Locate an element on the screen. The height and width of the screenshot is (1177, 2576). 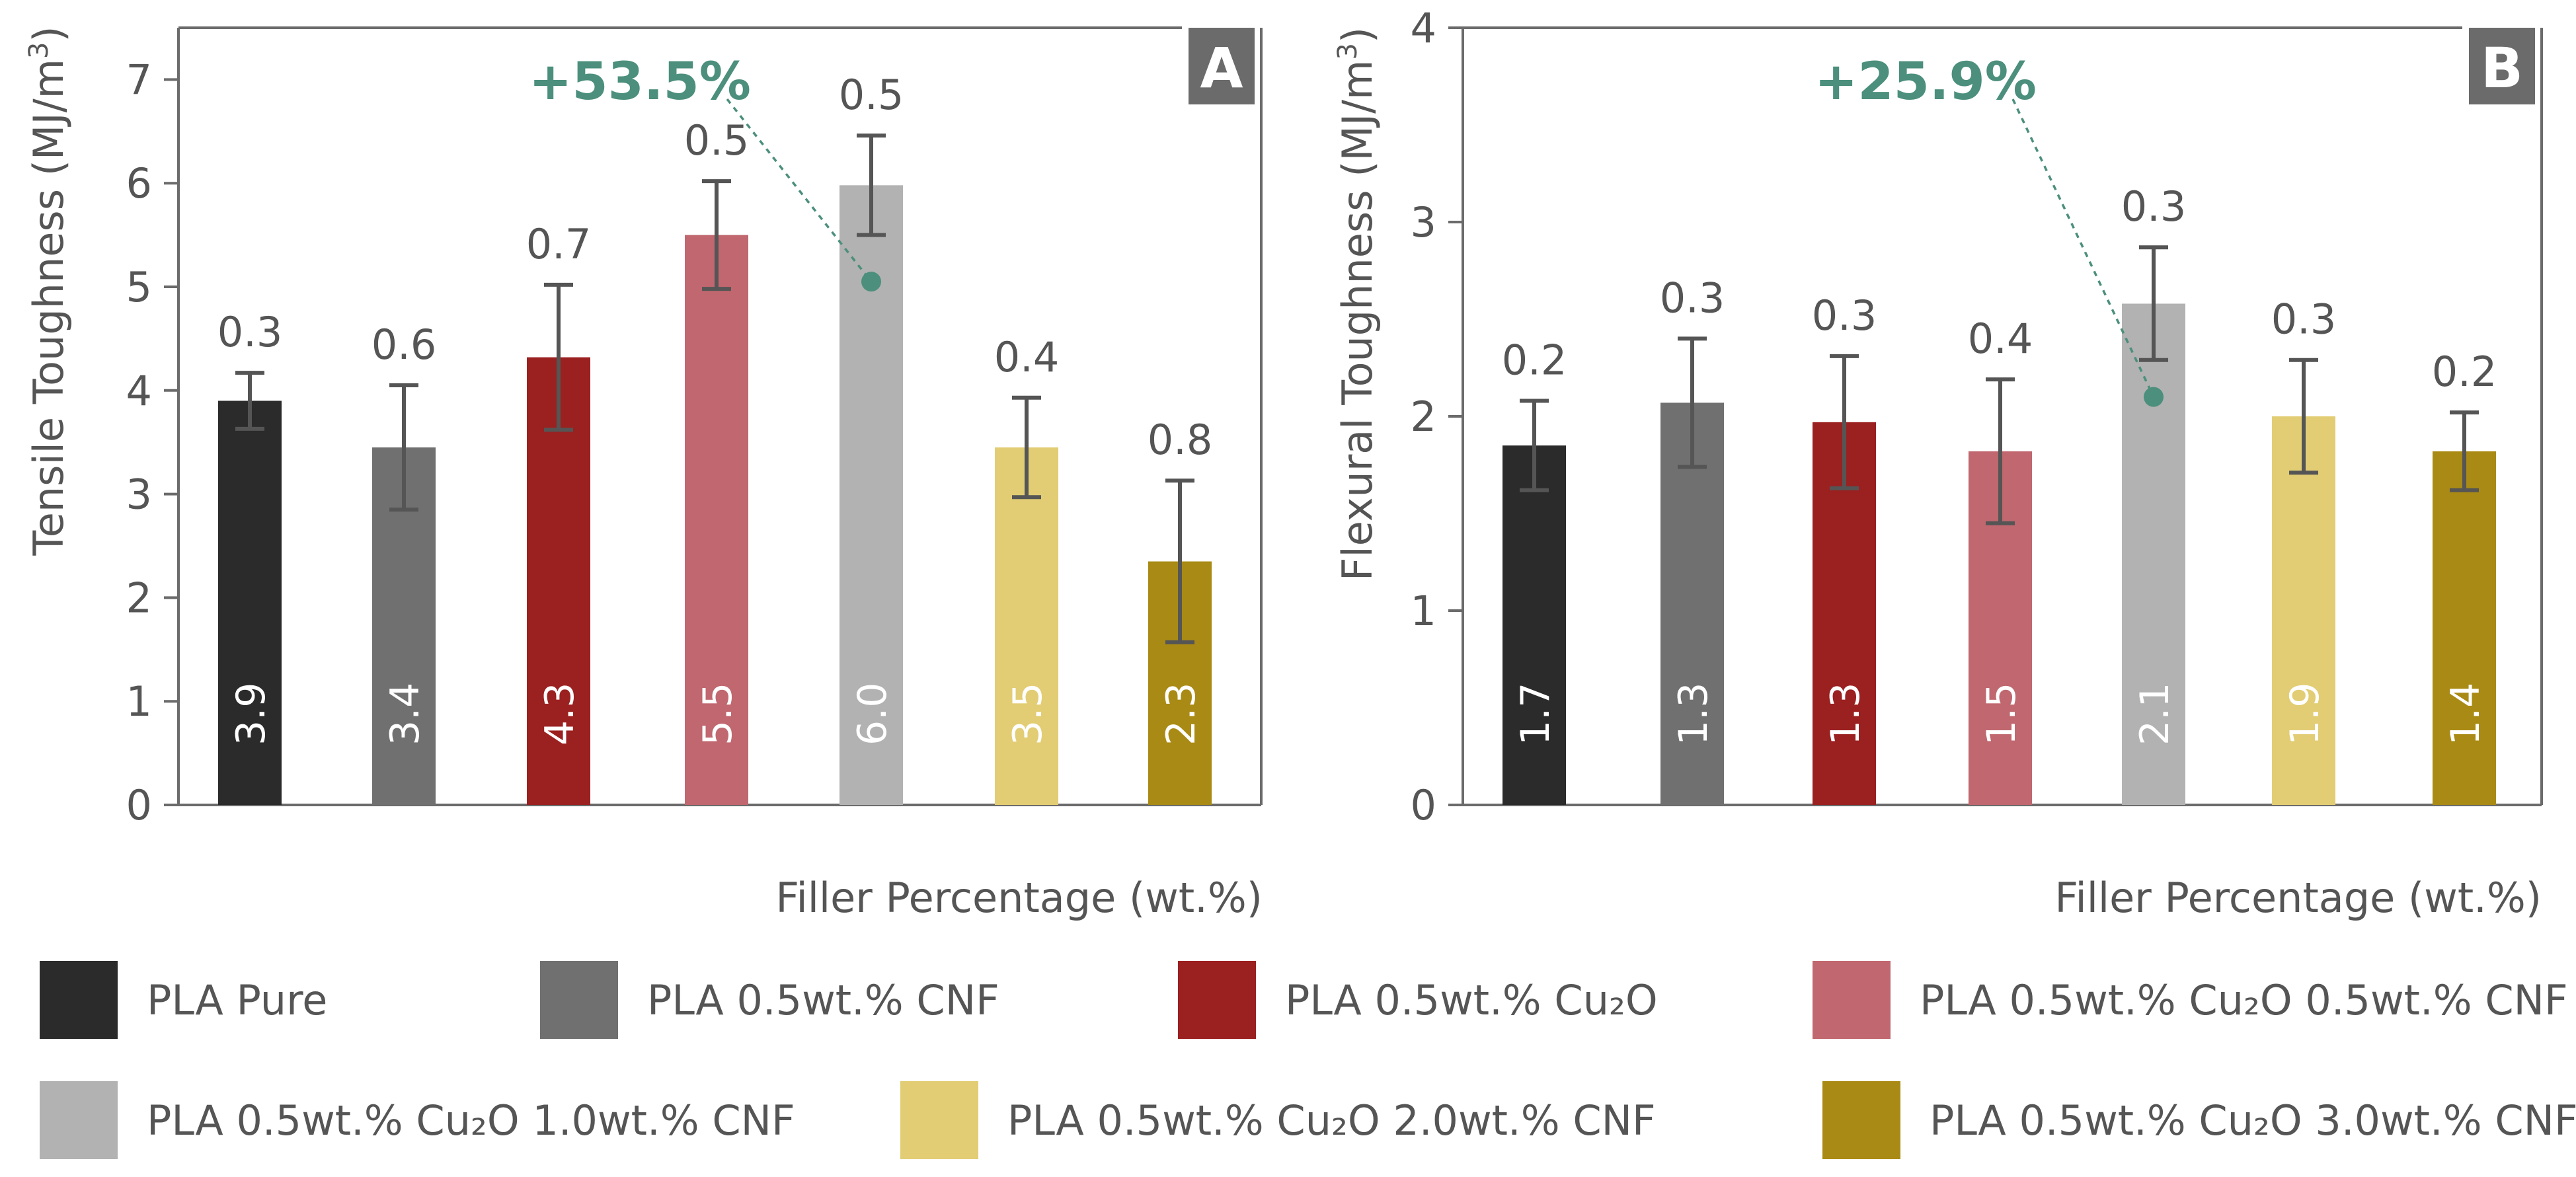
panel-b-y-tick-label: 1 is located at coordinates (1423, 611).